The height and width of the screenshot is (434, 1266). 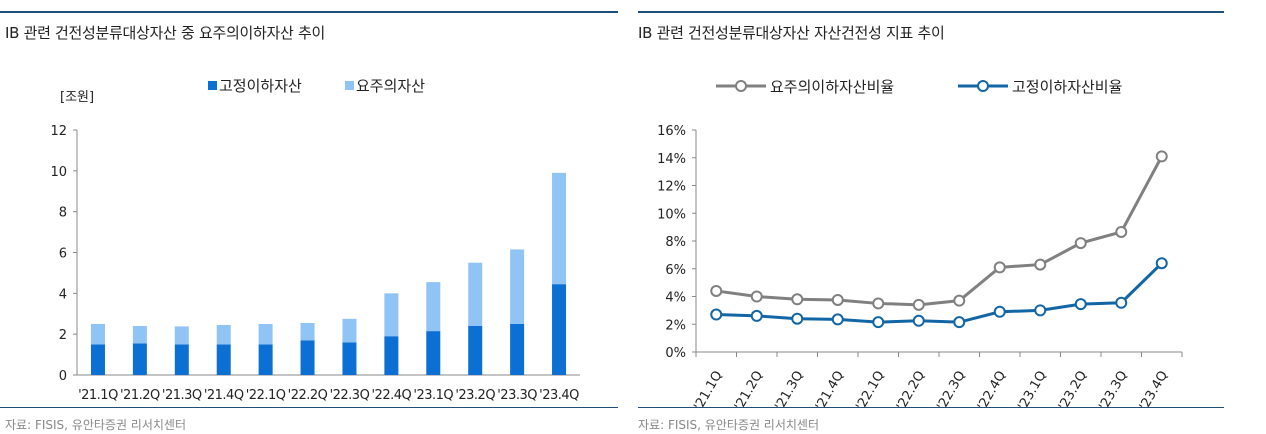 I want to click on y-tick-label: 14%, so click(x=671, y=159).